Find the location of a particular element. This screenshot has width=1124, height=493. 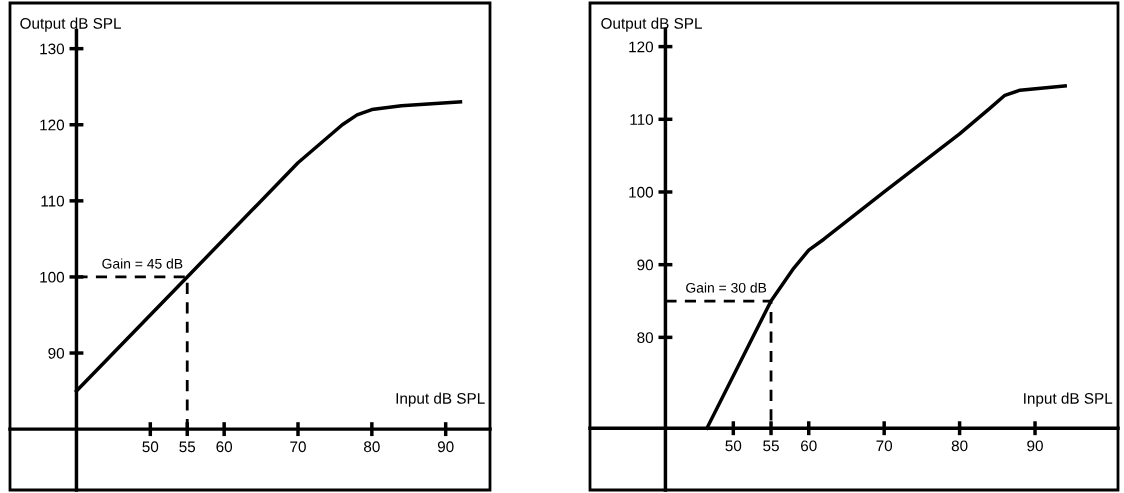

annotation: Gain = 45 dB is located at coordinates (142, 263).